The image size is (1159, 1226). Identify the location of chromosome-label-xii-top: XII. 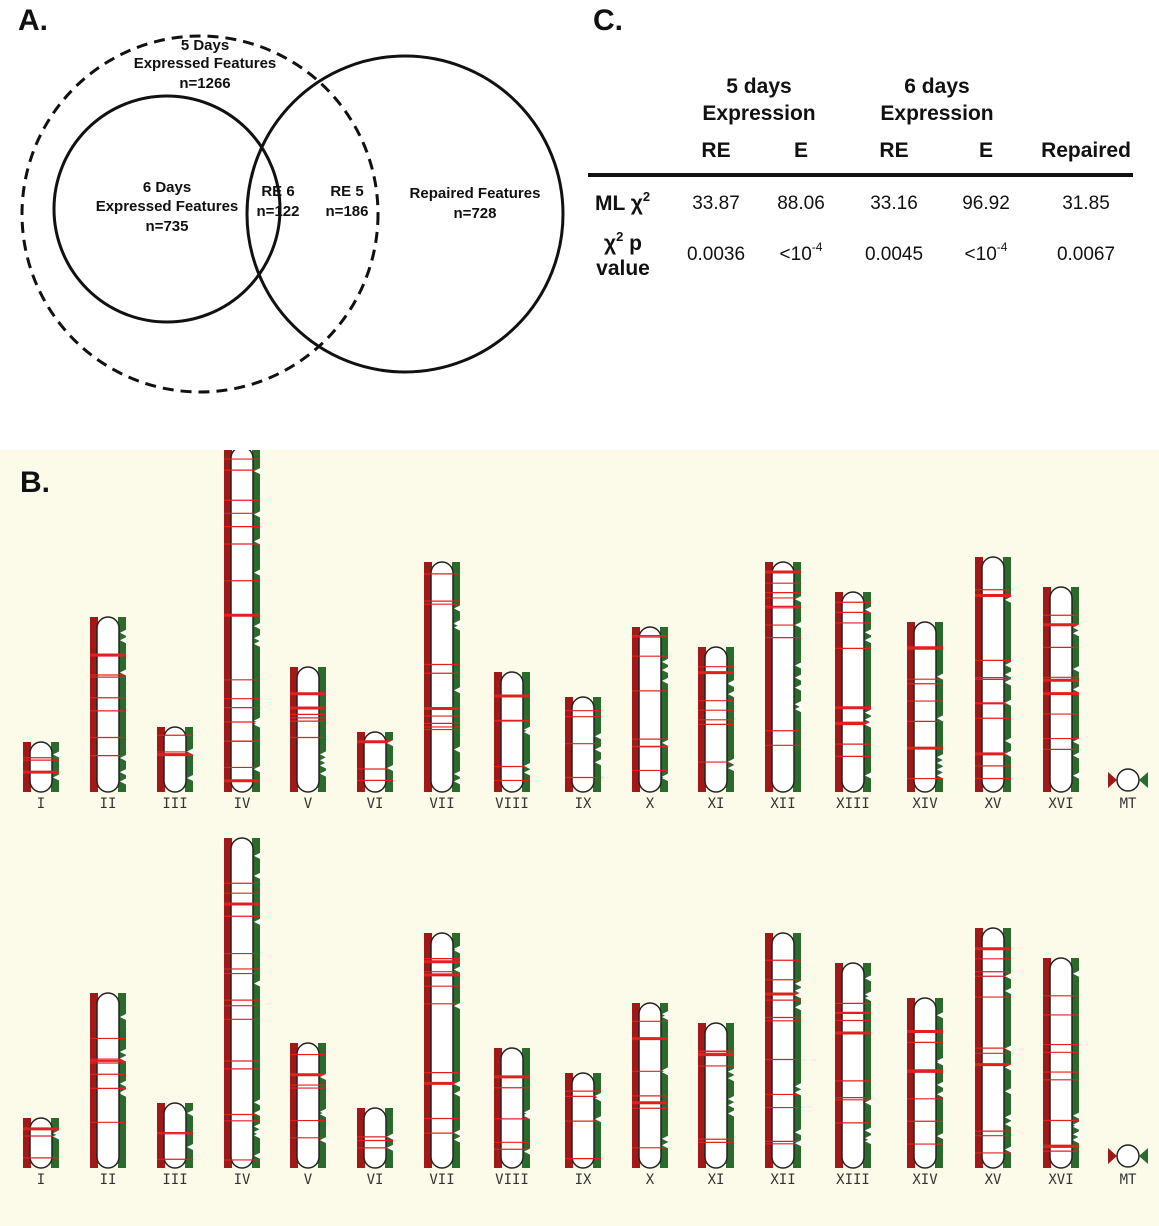
(782, 804).